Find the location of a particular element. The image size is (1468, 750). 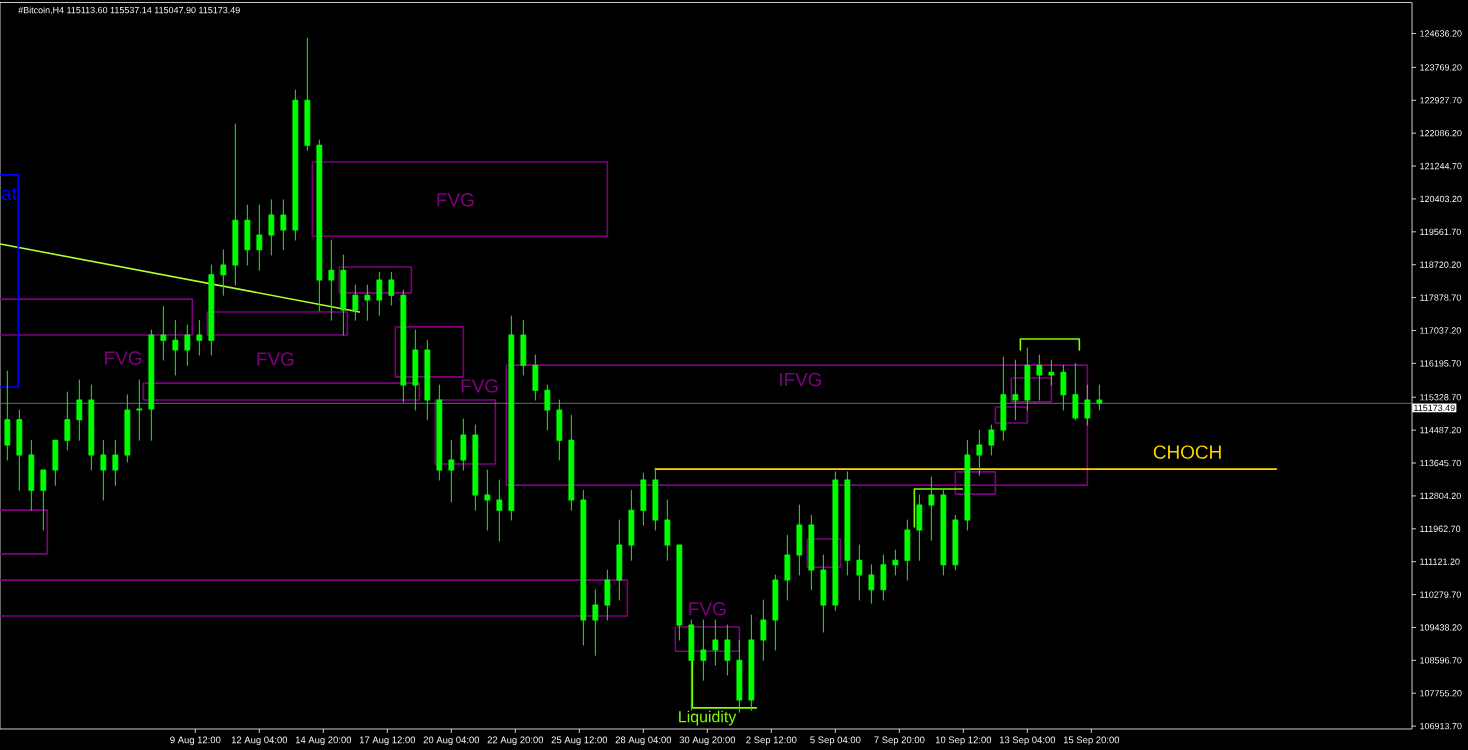

y-tick-label: 114487.20 is located at coordinates (1440, 430).